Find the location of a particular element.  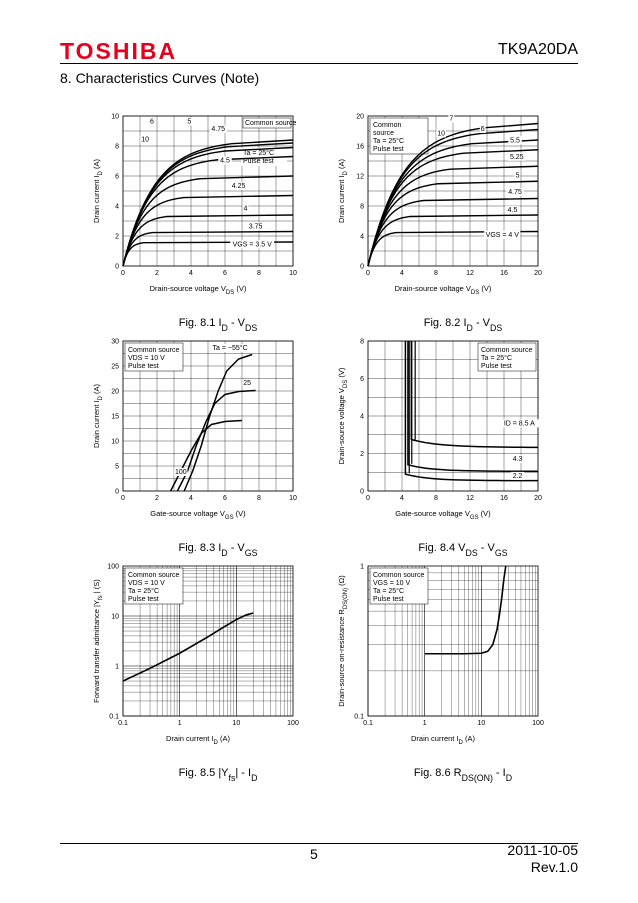

fig84-series-label: ID = 8.5 A is located at coordinates (519, 423).